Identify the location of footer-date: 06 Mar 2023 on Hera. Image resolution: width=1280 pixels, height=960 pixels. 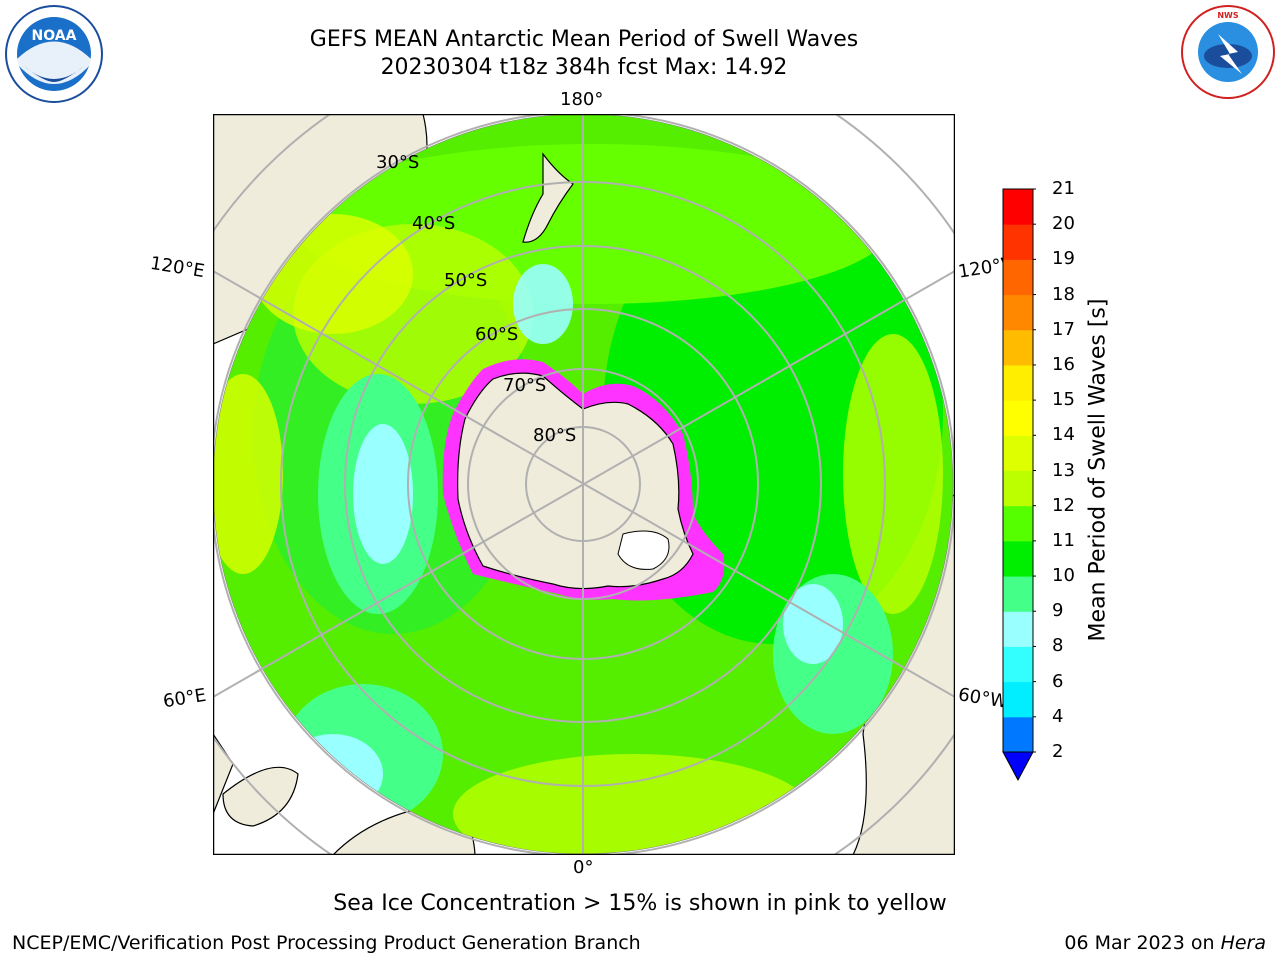
(1165, 943).